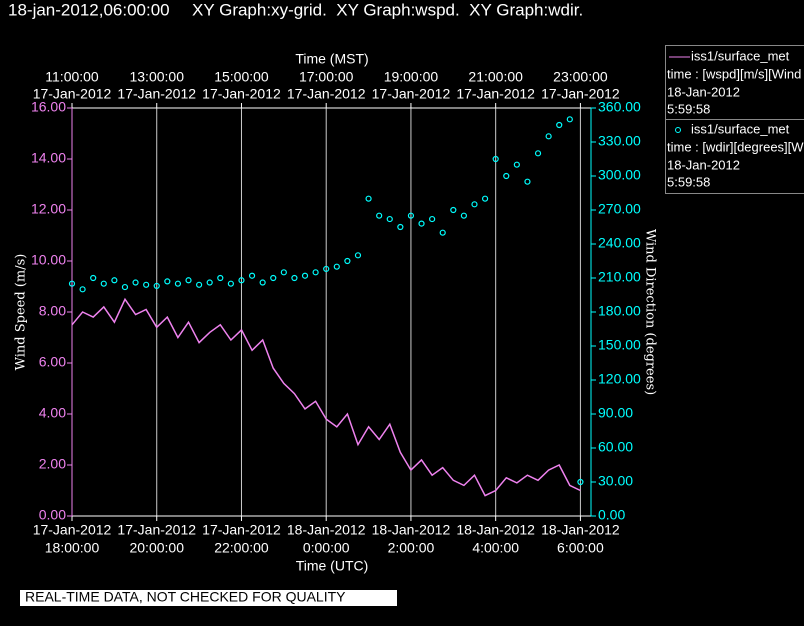 This screenshot has width=804, height=626. Describe the element at coordinates (411, 548) in the screenshot. I see `x-tick-label: 2:00:00` at that location.